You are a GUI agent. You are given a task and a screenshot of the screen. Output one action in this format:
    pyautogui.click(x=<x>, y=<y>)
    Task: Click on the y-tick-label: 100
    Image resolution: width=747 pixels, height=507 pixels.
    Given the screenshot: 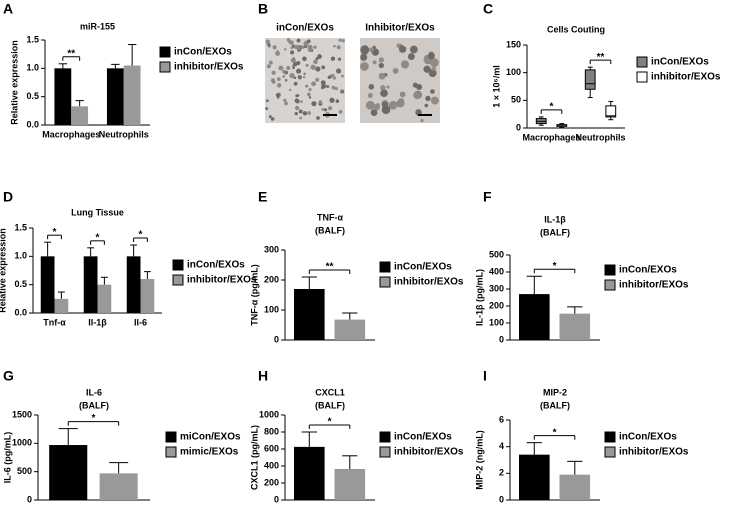 What is the action you would take?
    pyautogui.click(x=496, y=322)
    